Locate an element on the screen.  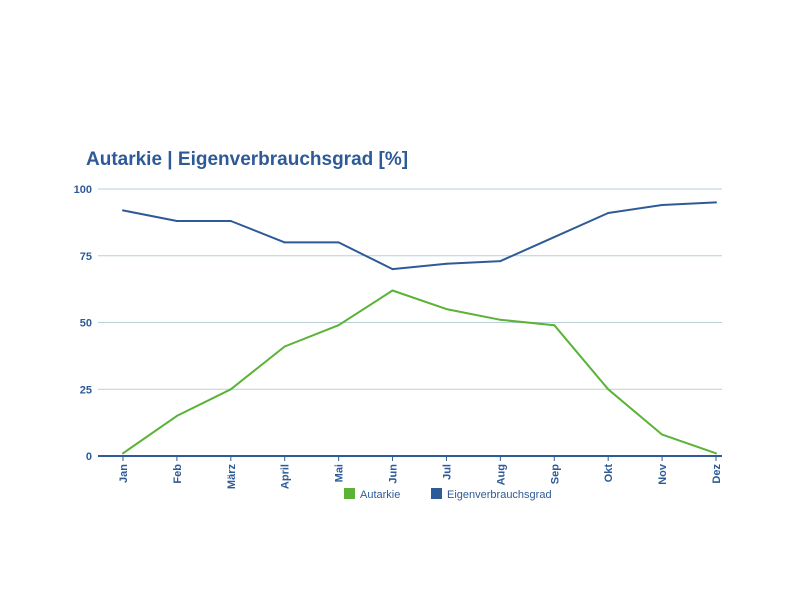
x-tick-label: Feb is located at coordinates (178, 474).